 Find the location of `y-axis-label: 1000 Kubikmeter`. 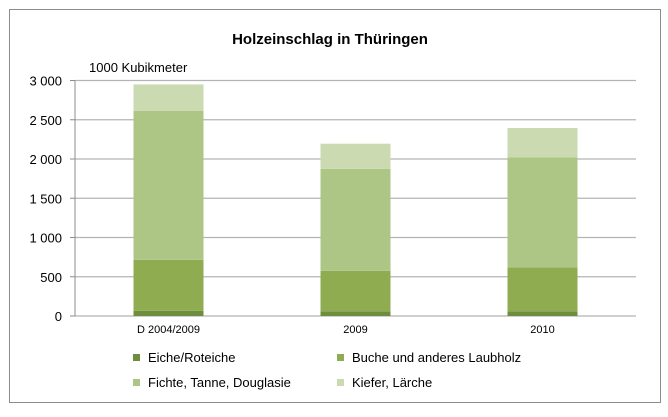

y-axis-label: 1000 Kubikmeter is located at coordinates (138, 67).